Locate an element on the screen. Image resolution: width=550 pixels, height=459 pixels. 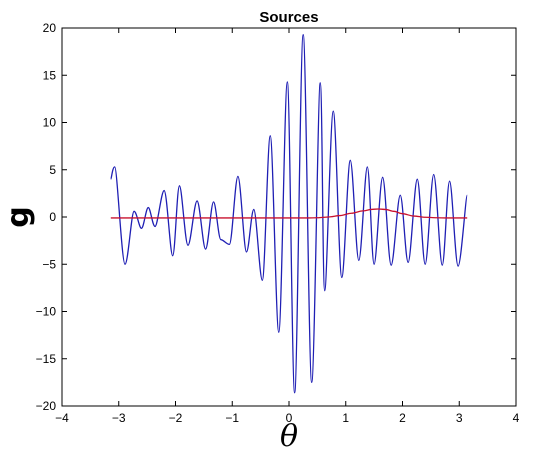
x-tick-label: 3 is located at coordinates (459, 418).